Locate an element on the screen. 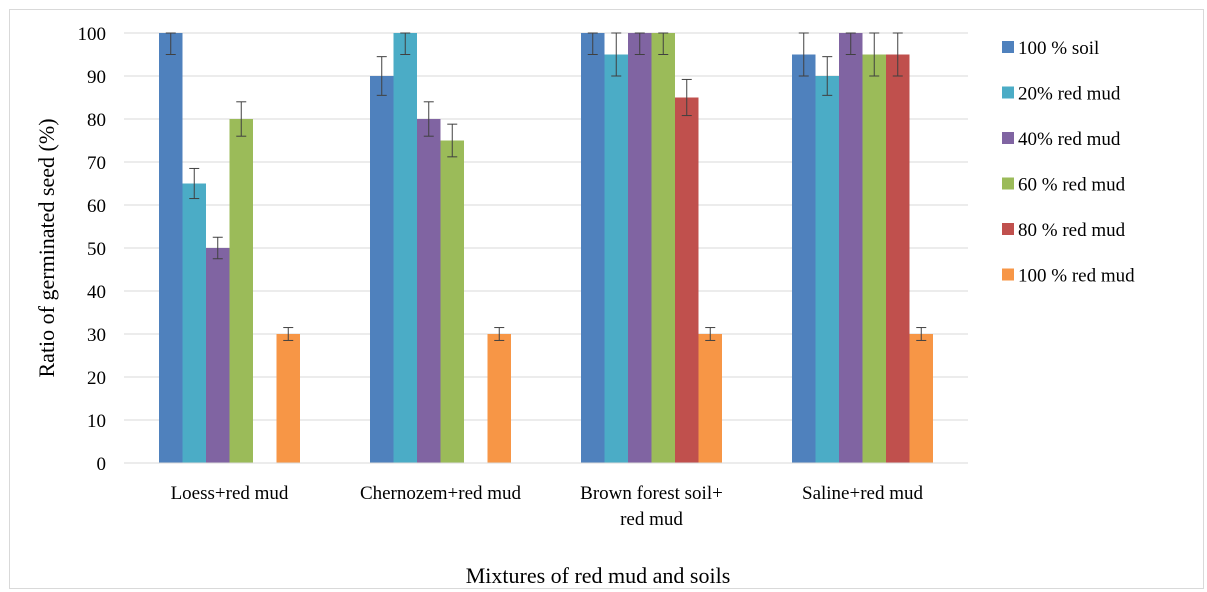 Image resolution: width=1207 pixels, height=592 pixels. legend-item: 100 % red mud is located at coordinates (1068, 276).